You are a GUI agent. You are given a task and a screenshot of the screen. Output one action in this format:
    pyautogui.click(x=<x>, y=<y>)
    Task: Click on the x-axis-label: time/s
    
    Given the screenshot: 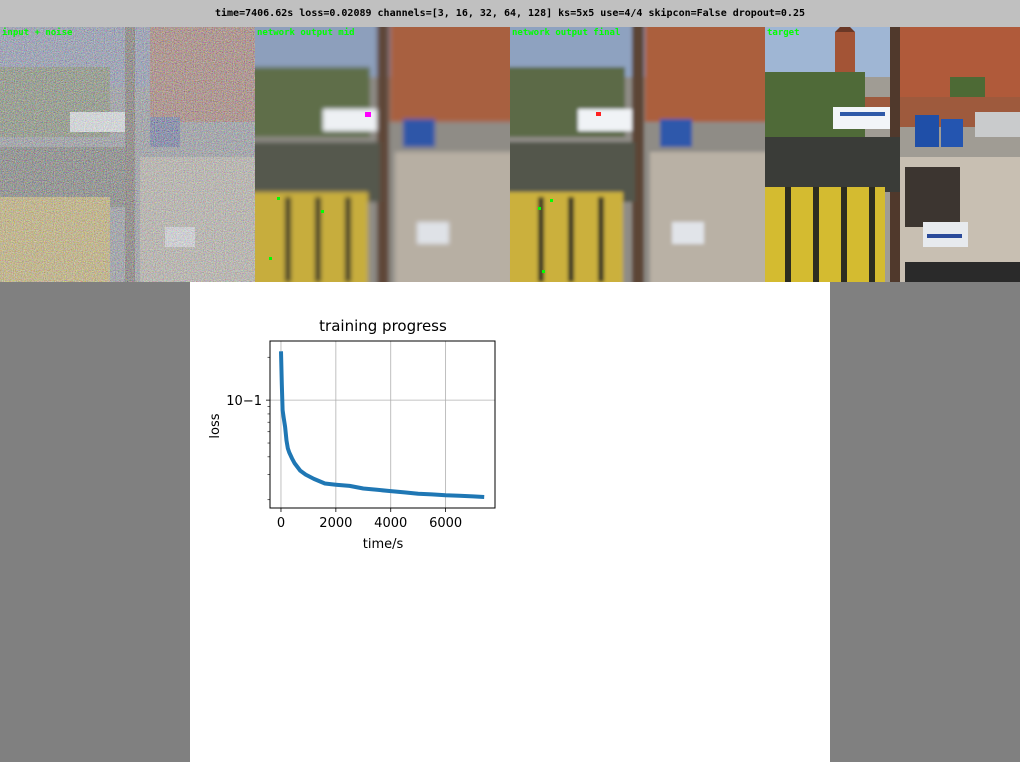 What is the action you would take?
    pyautogui.click(x=383, y=544)
    